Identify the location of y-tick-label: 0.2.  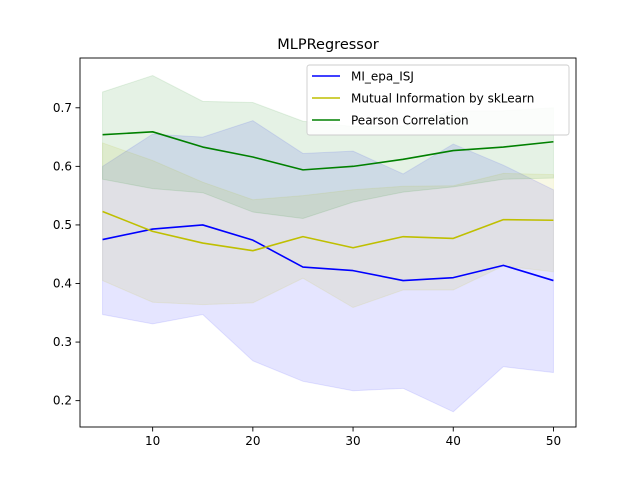
(62, 401).